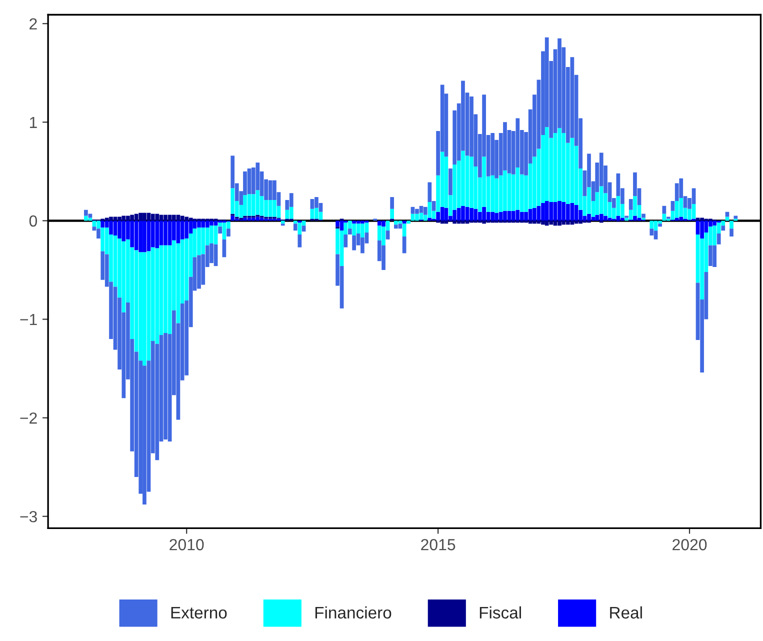  Describe the element at coordinates (28, 320) in the screenshot. I see `y-tick-label: −1` at that location.